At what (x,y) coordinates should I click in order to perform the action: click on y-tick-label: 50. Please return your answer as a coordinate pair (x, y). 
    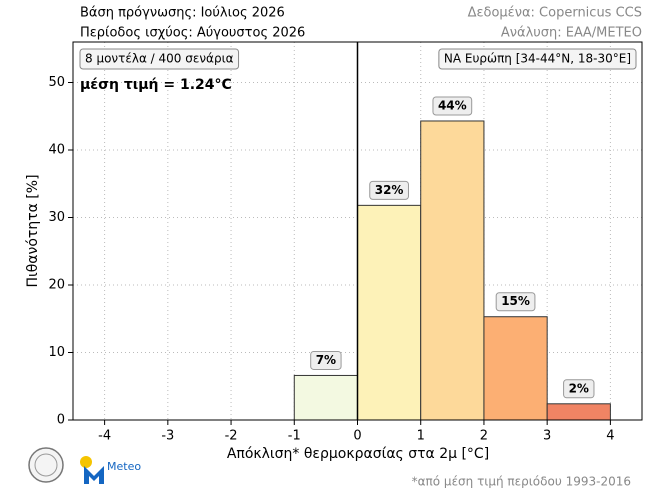
    Looking at the image, I should click on (56, 82).